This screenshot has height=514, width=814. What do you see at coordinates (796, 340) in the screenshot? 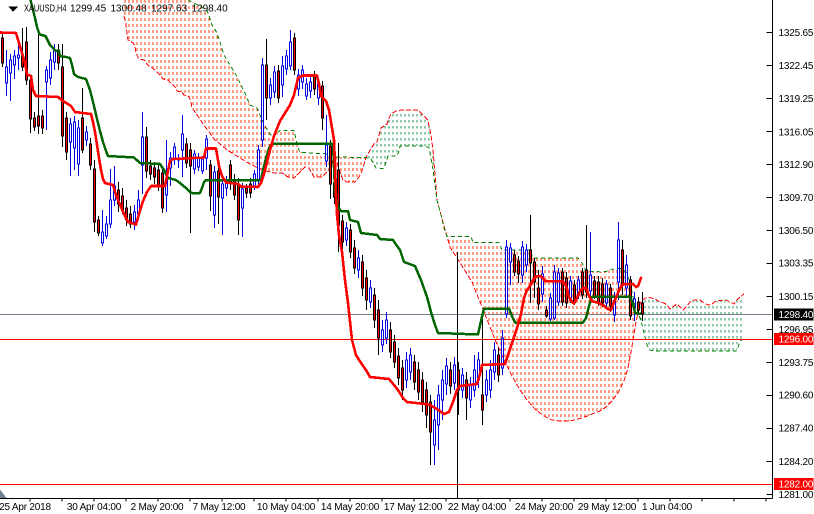
I see `svg-text: 1296.00` at bounding box center [796, 340].